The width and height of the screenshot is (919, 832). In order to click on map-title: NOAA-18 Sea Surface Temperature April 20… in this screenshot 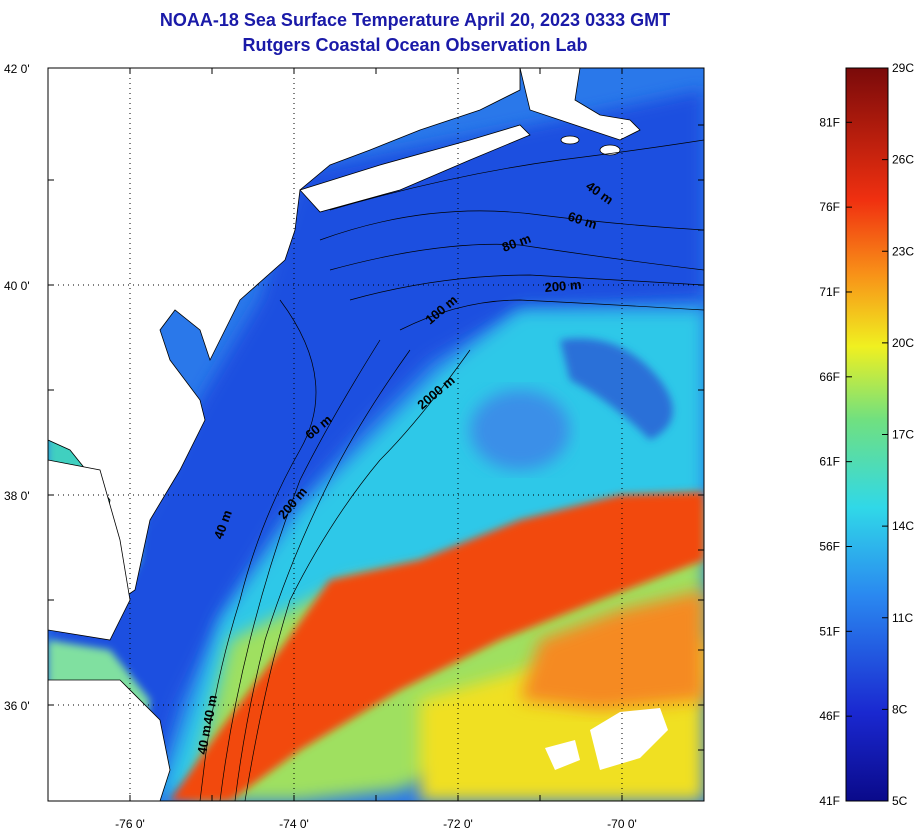, I will do `click(415, 20)`.